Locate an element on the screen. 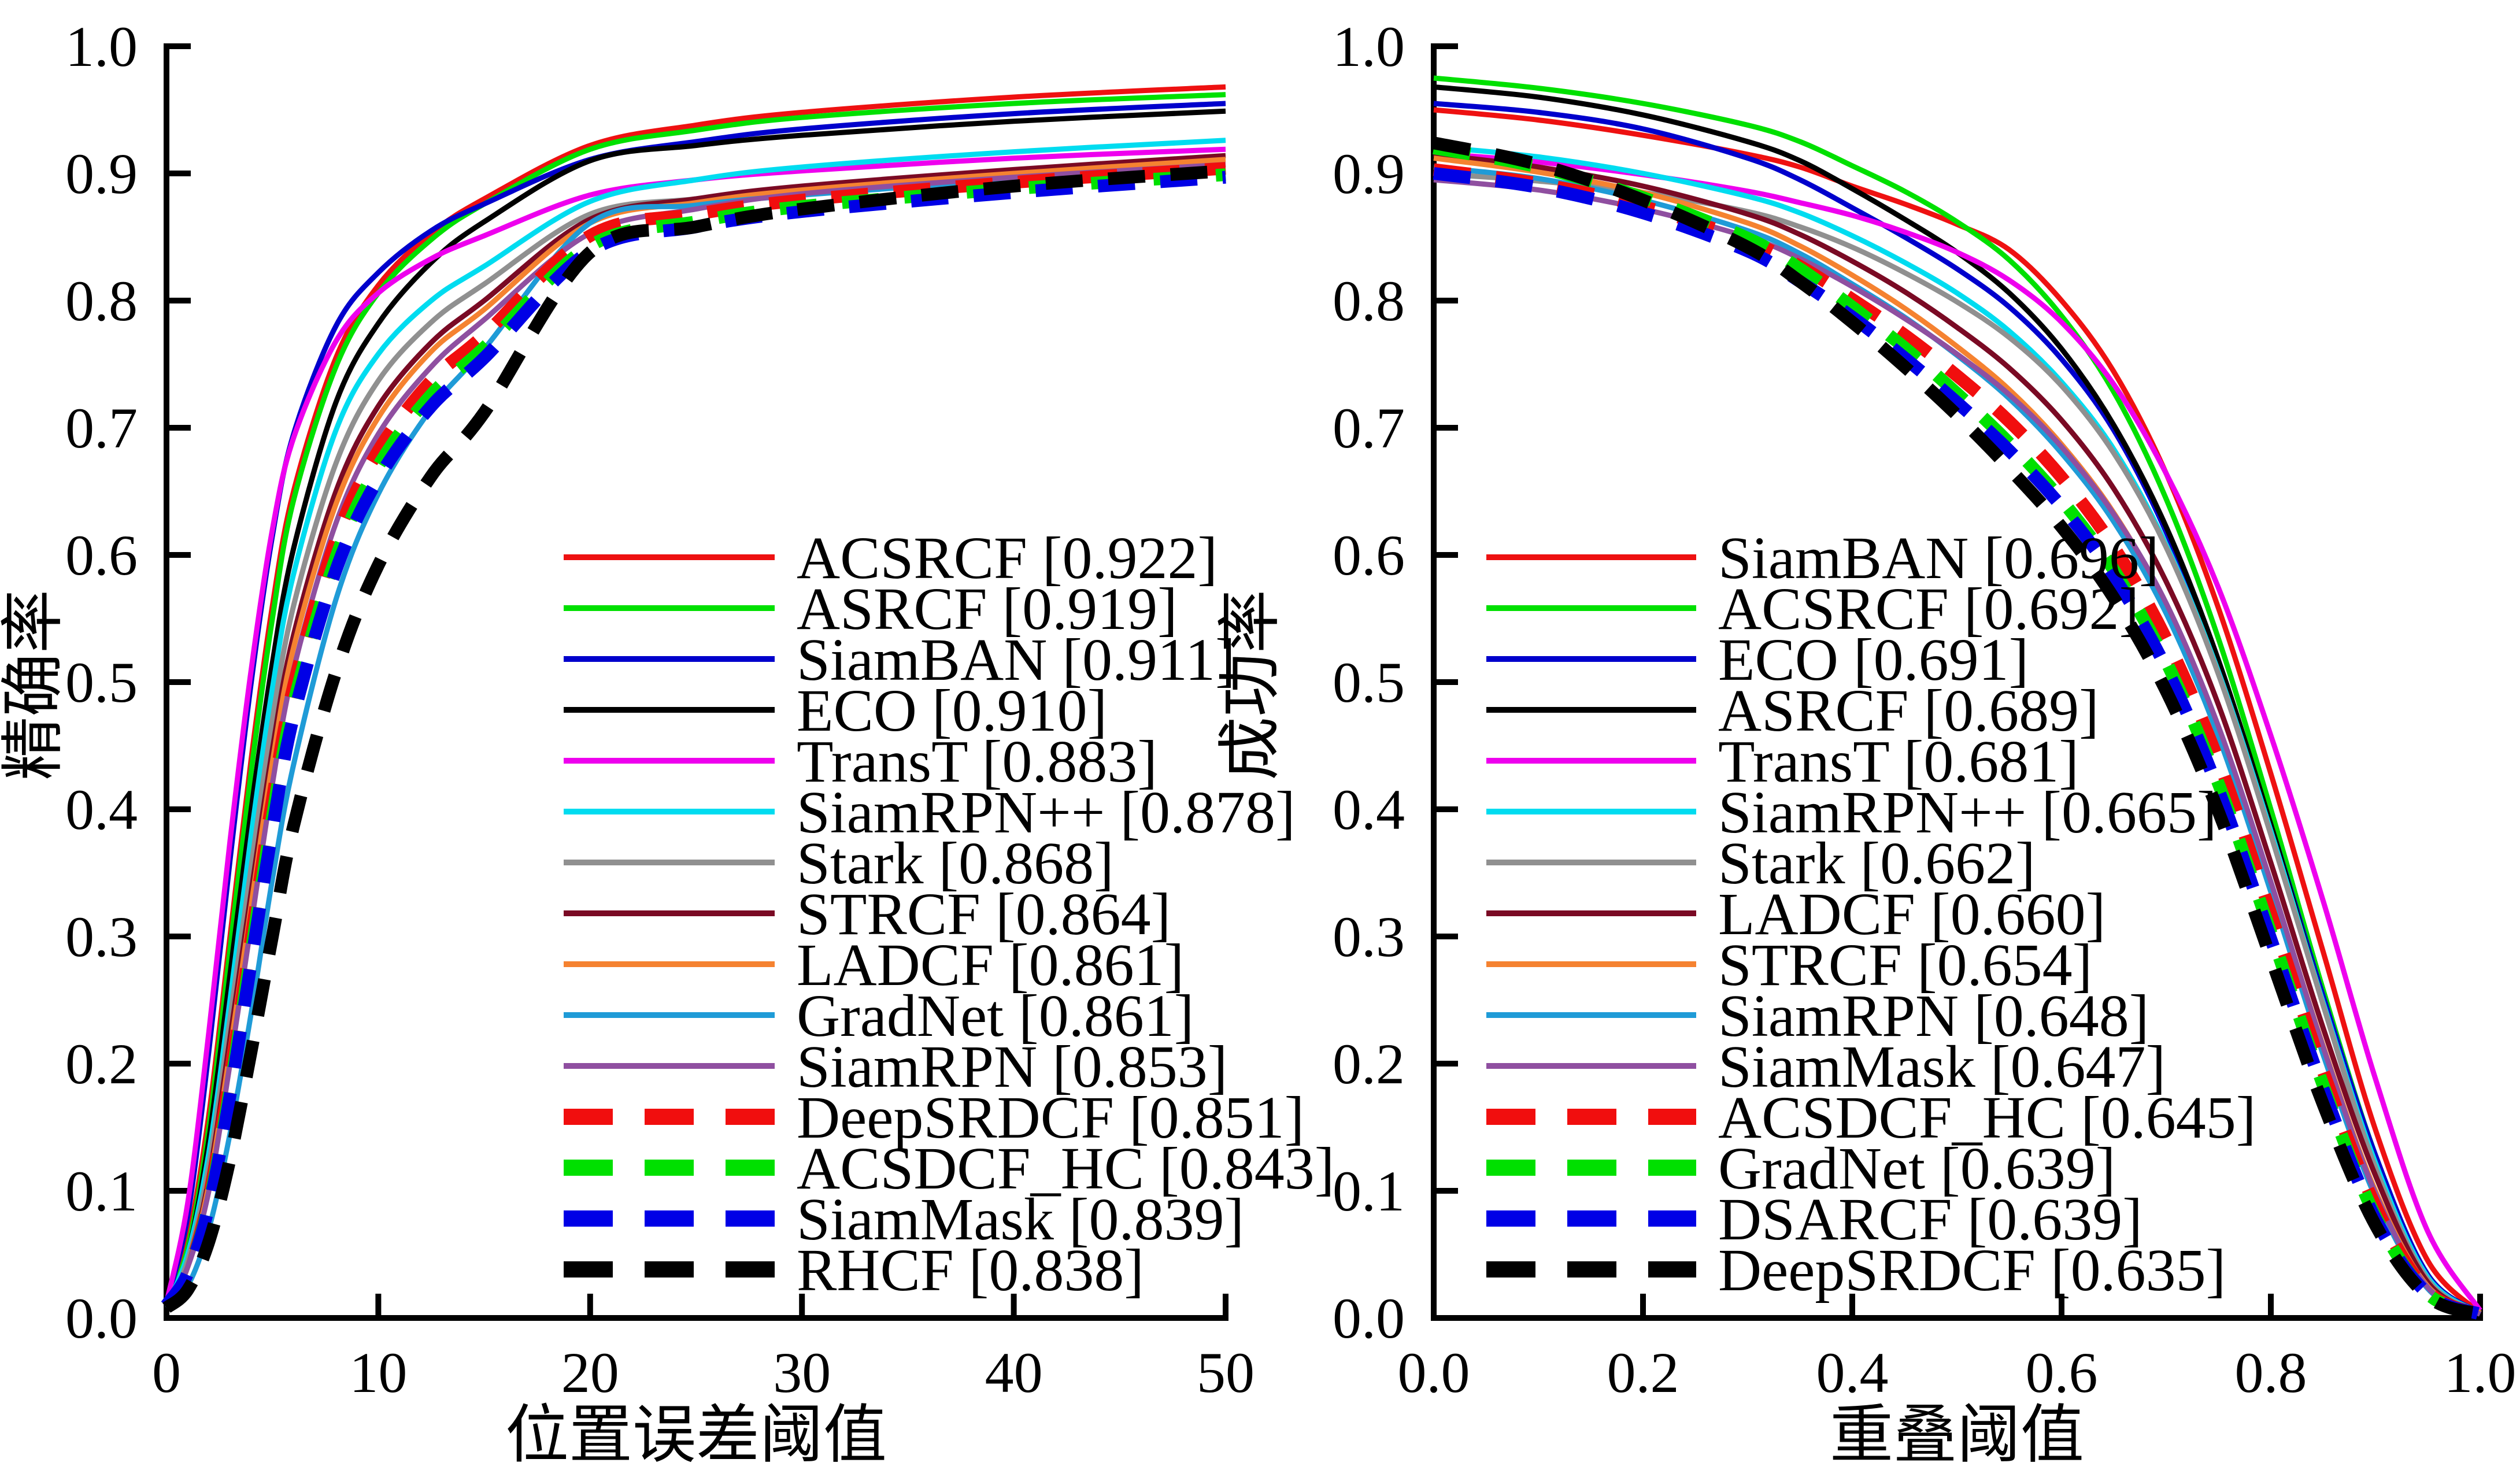 The height and width of the screenshot is (1470, 2520). legend-item-SiamBAN: SiamBAN [0.911] is located at coordinates (899, 660).